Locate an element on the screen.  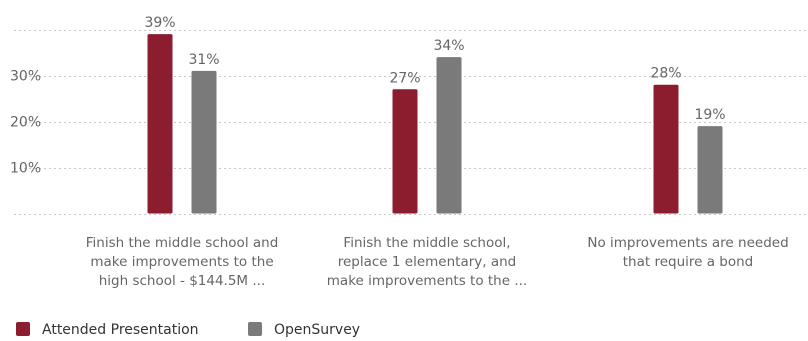
category-label: No improvements are needed is located at coordinates (687, 243).